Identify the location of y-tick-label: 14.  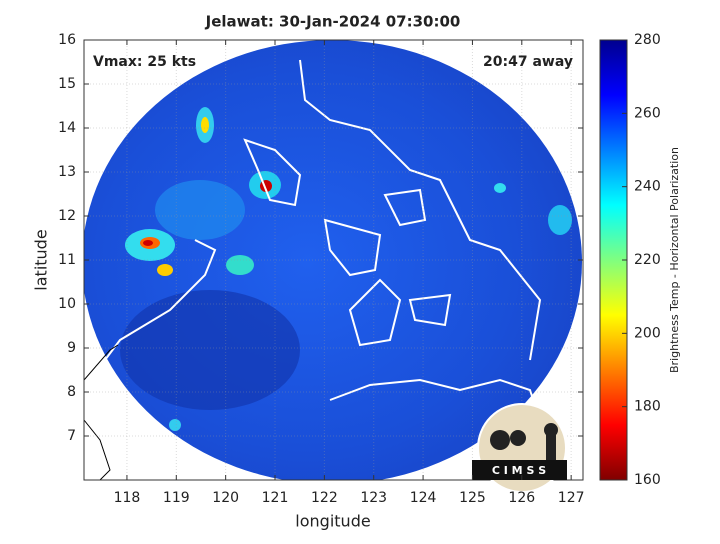
(67, 128).